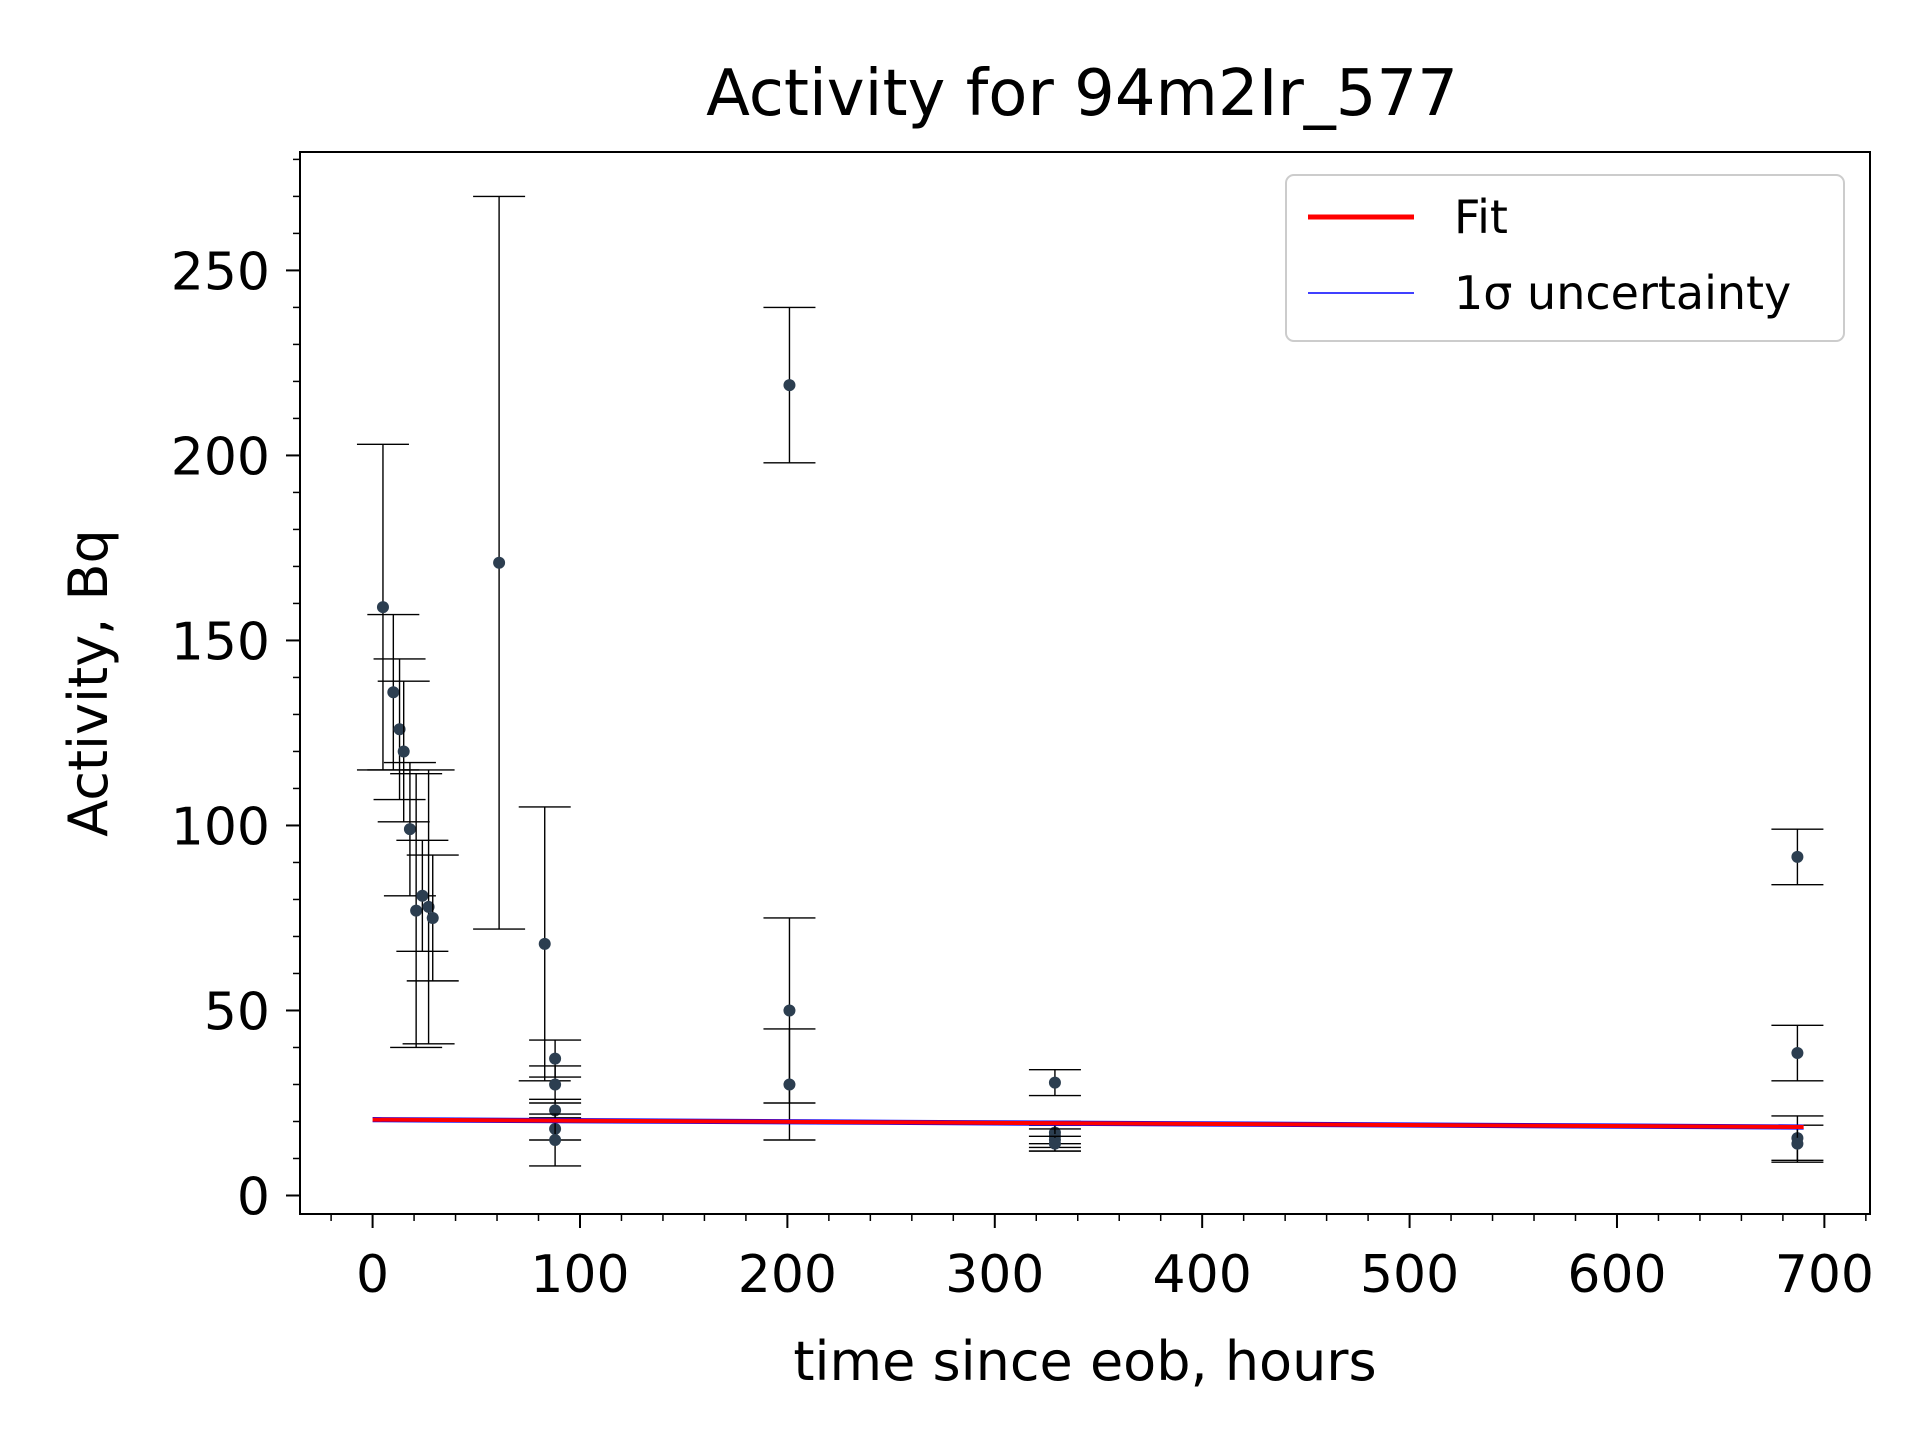  I want to click on legend: Fit 1σ uncertainty, so click(1565, 258).